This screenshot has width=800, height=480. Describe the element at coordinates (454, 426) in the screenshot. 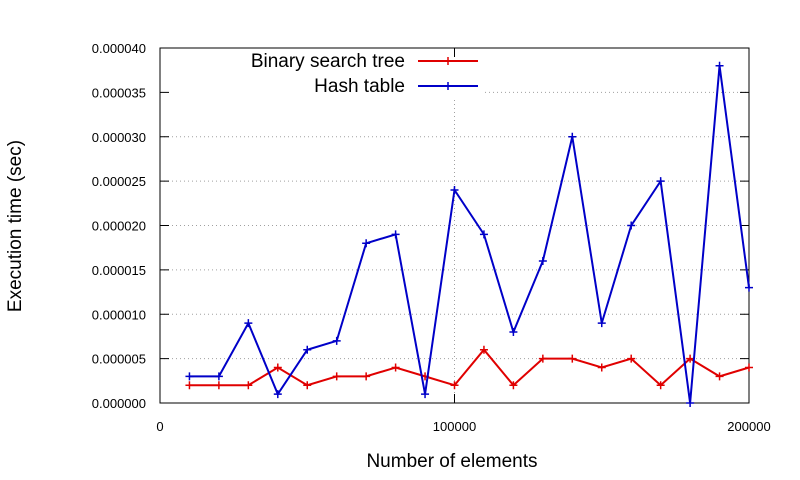

I see `x-tick-label: 100000` at that location.